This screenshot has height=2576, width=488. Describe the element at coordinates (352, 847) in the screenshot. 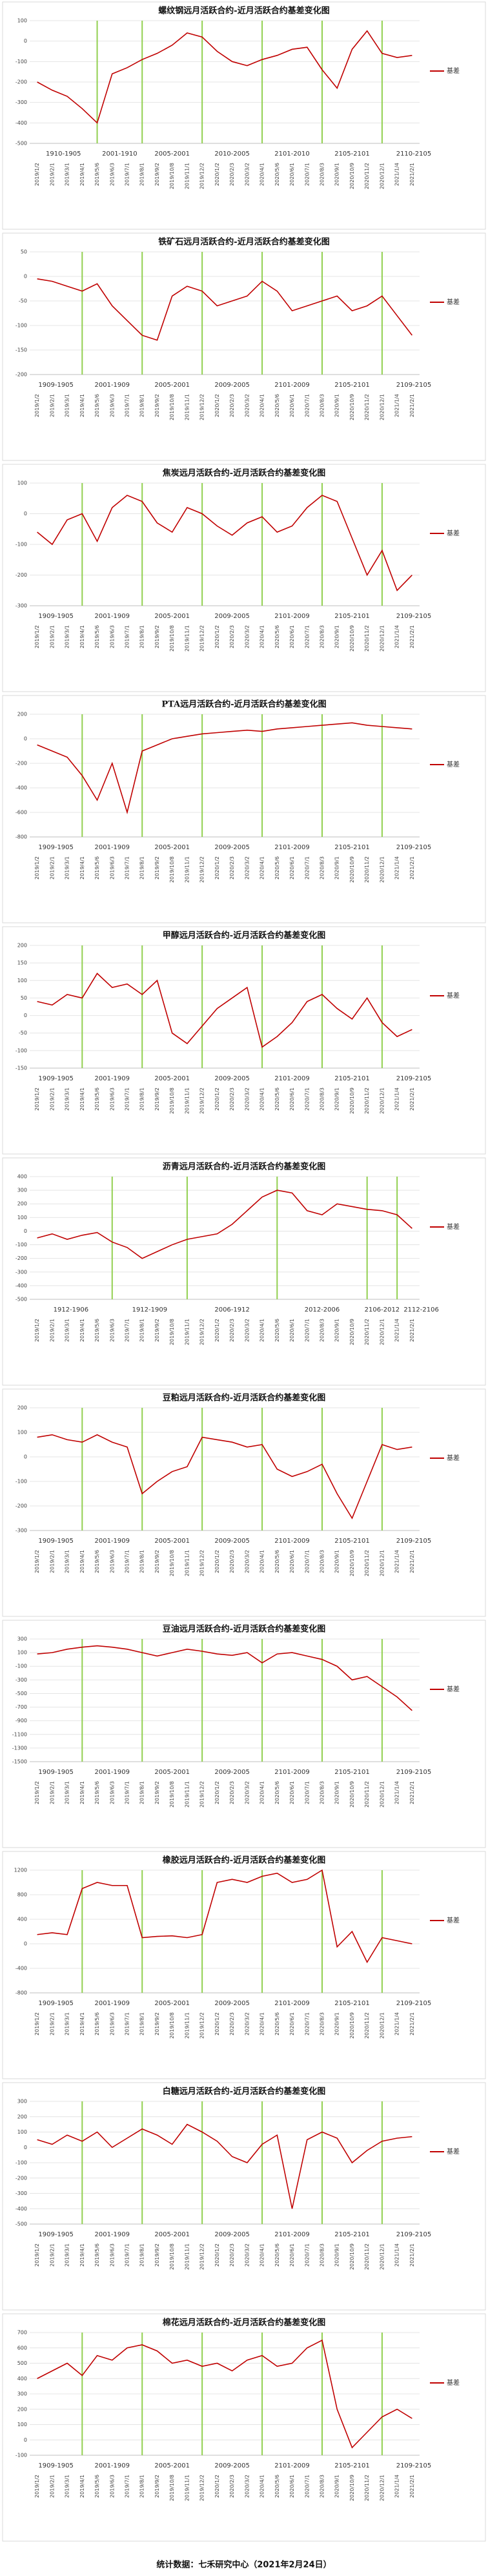

I see `period-label: 2105-2101` at that location.